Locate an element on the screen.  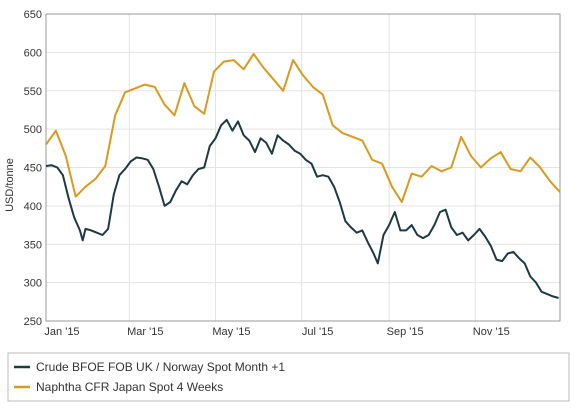
legend-box is located at coordinates (288, 377).